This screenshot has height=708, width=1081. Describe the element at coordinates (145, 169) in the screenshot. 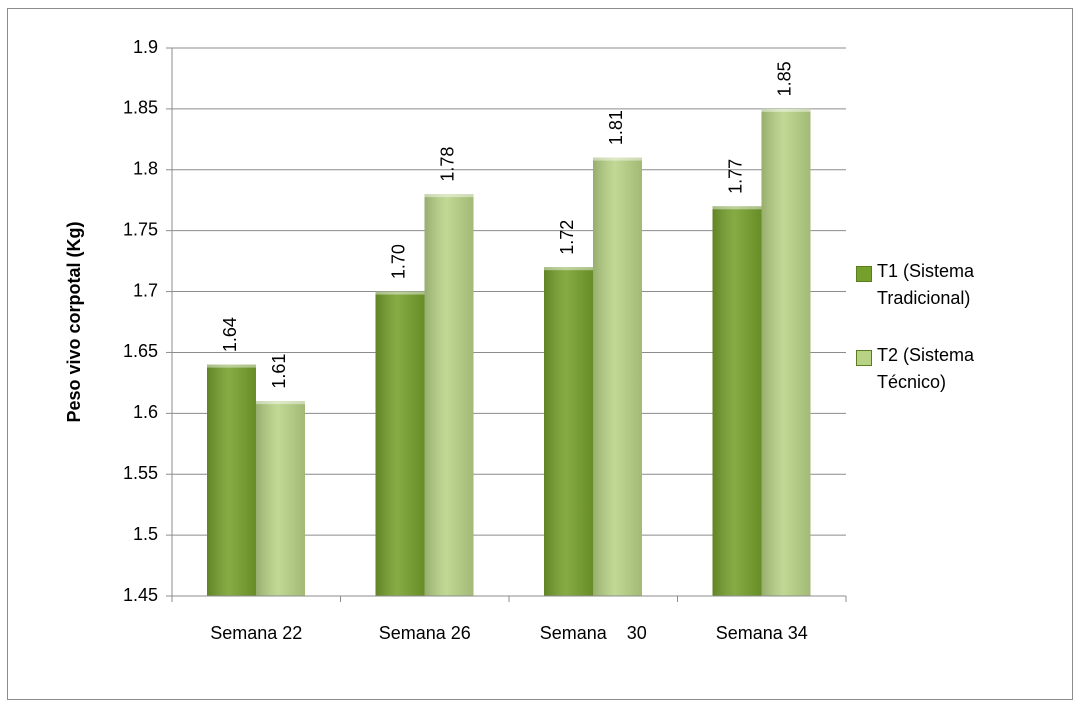

I see `y-tick-label: 1.8` at that location.